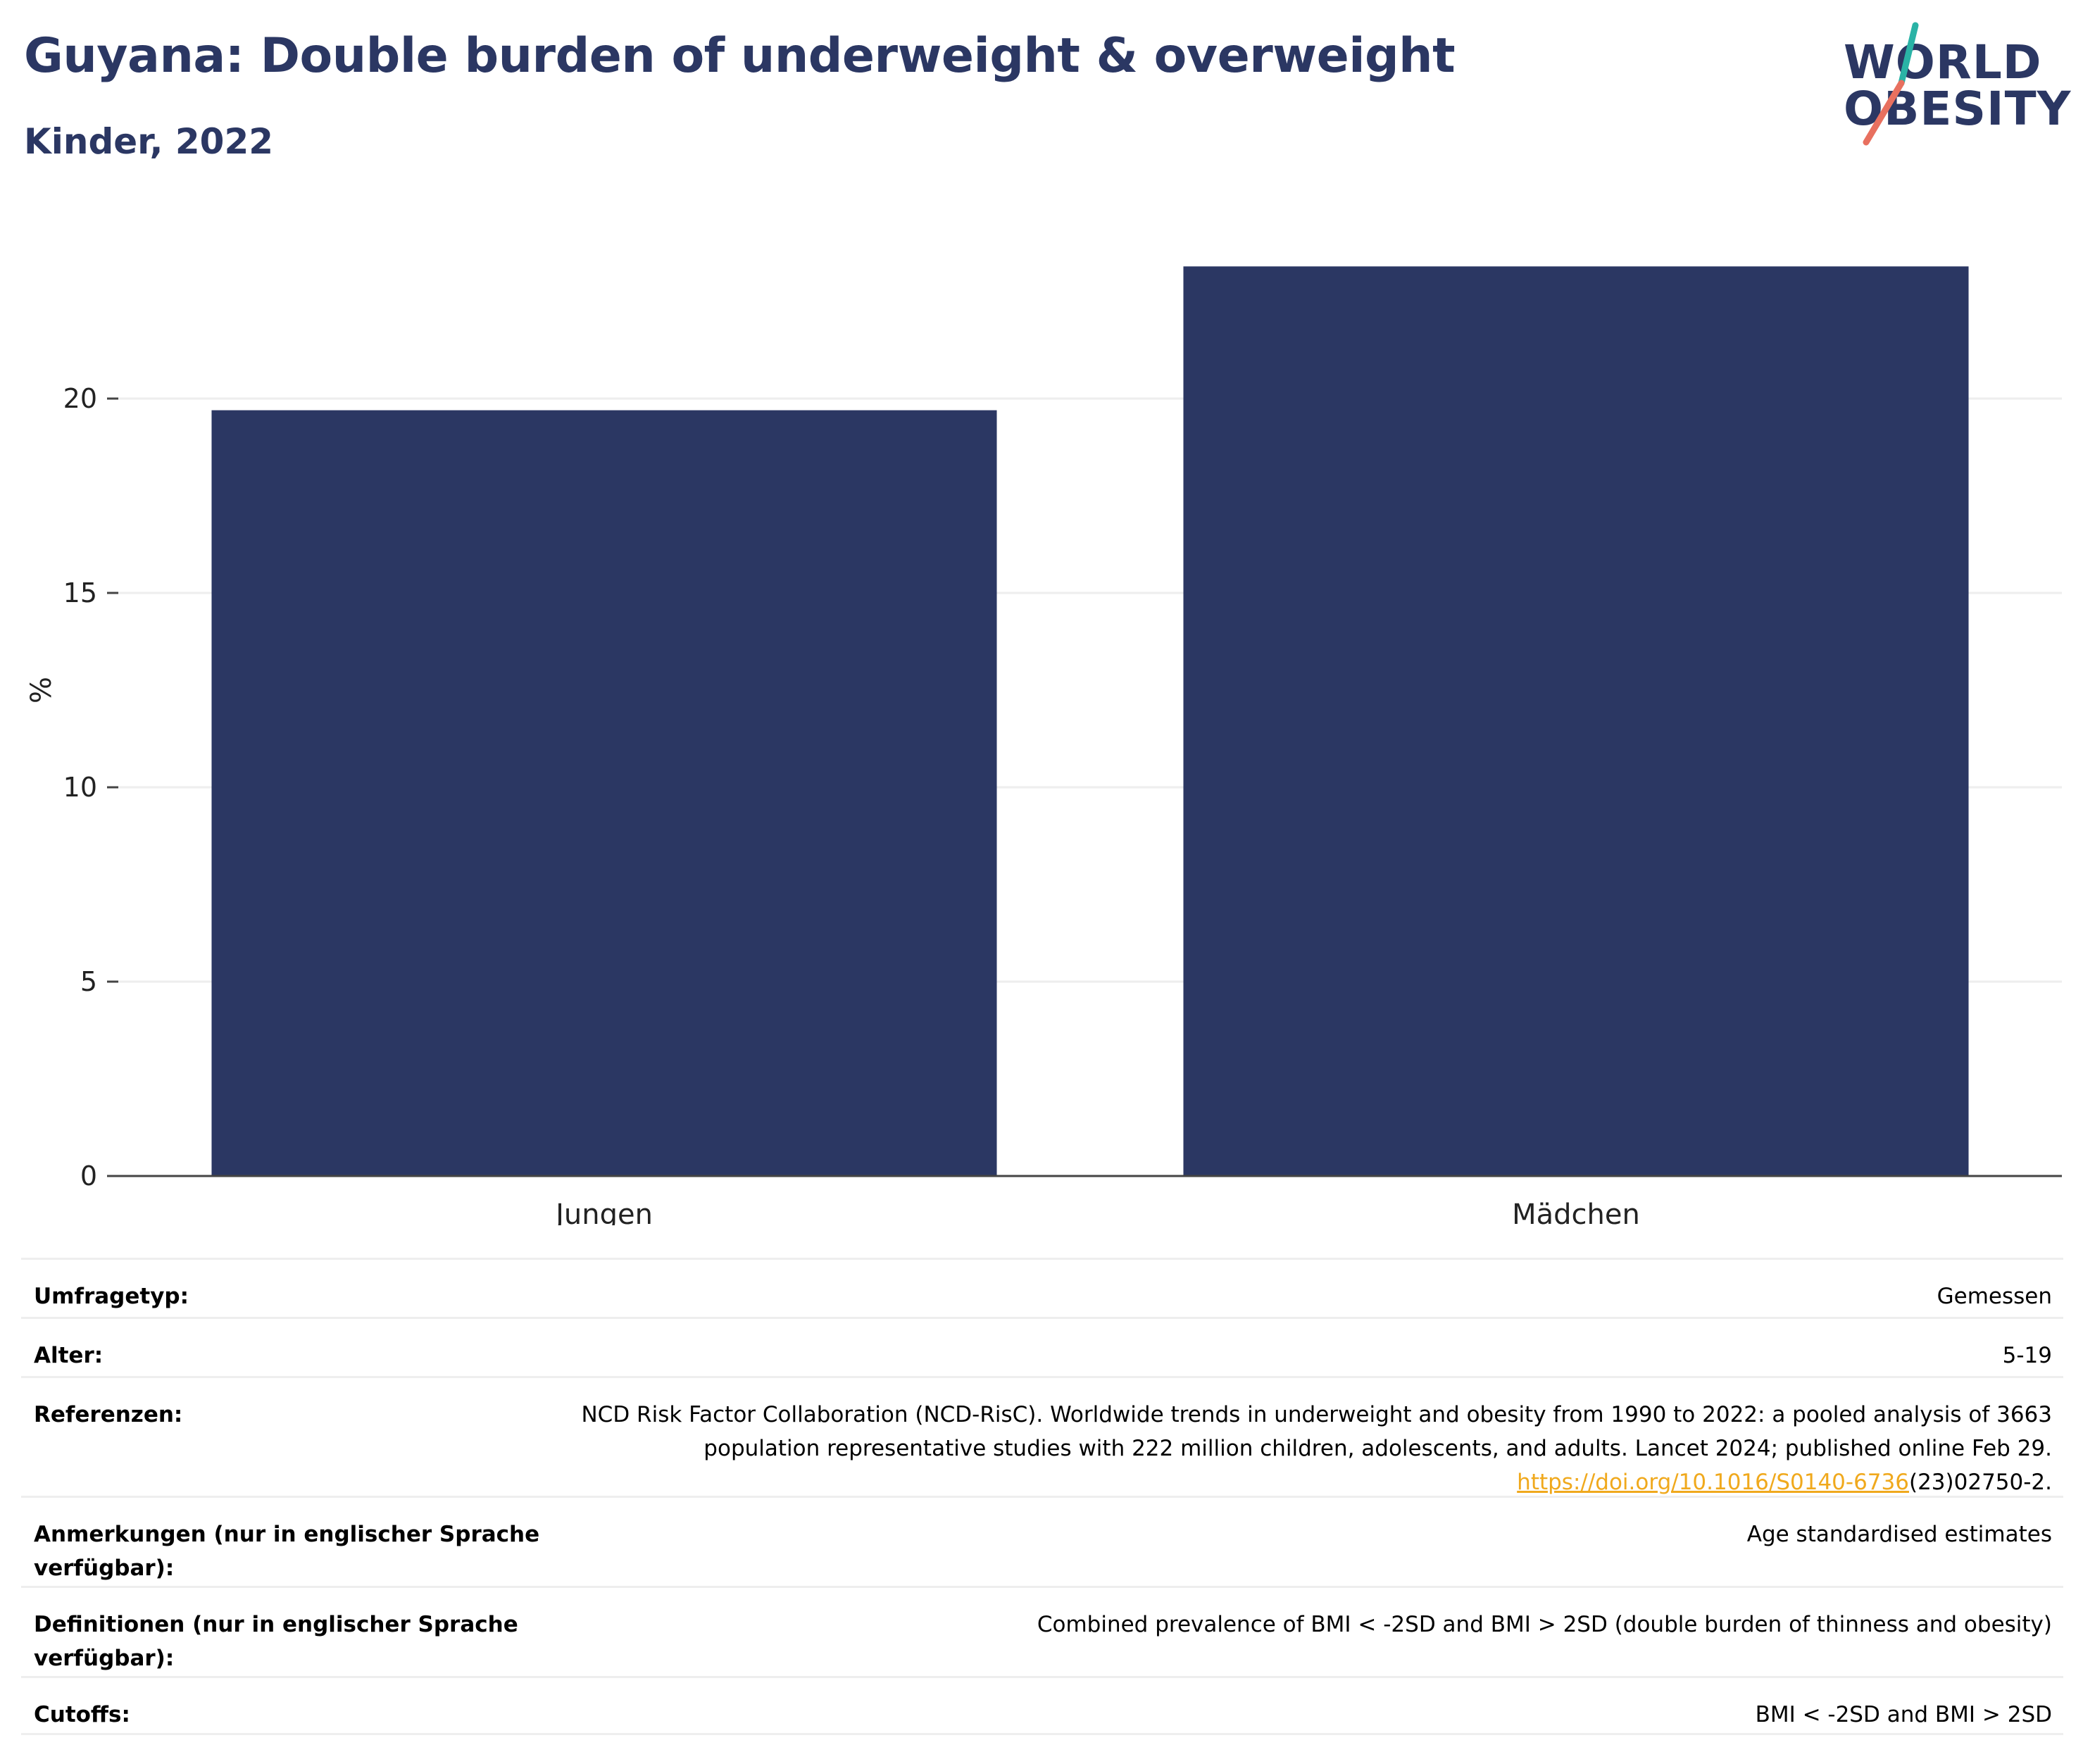  I want to click on y-tick-label: 15, so click(80, 592).